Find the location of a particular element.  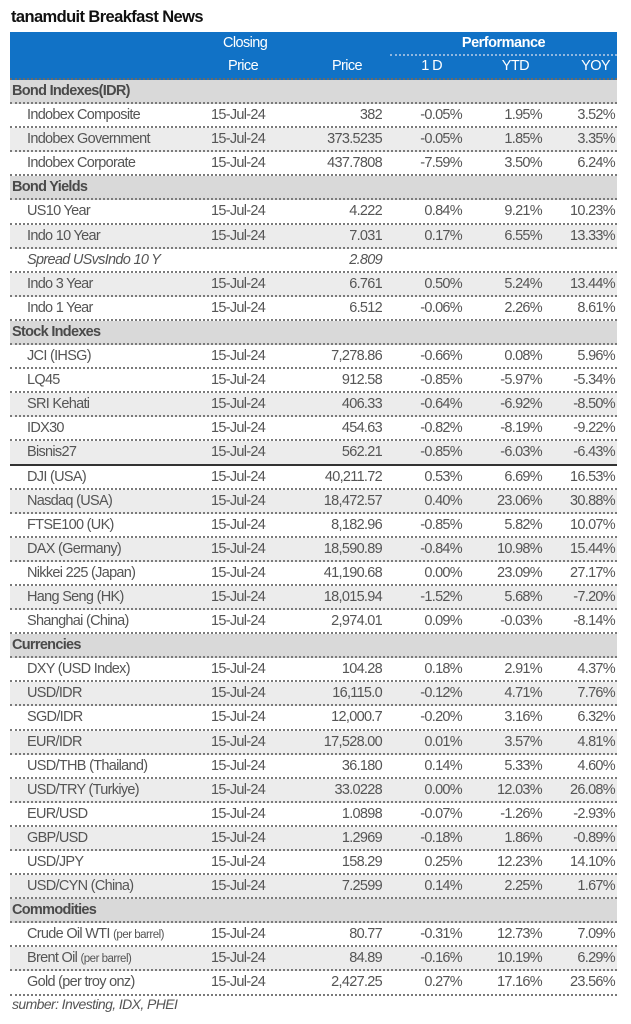

change-ytd-cell: 5.33% is located at coordinates (523, 765).